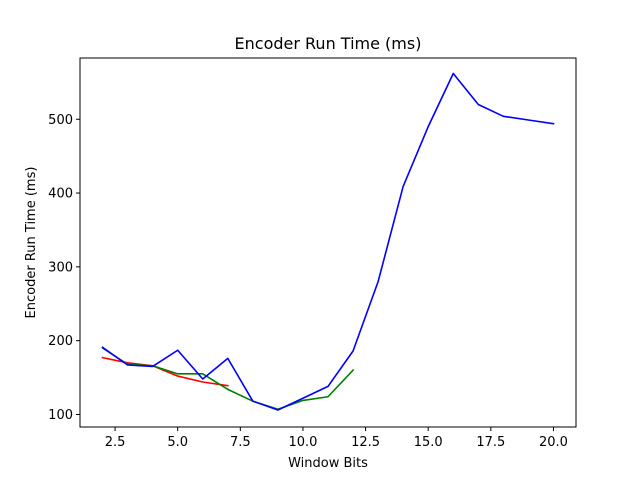 Image resolution: width=640 pixels, height=480 pixels. I want to click on x-tick-label: 10.0, so click(302, 442).